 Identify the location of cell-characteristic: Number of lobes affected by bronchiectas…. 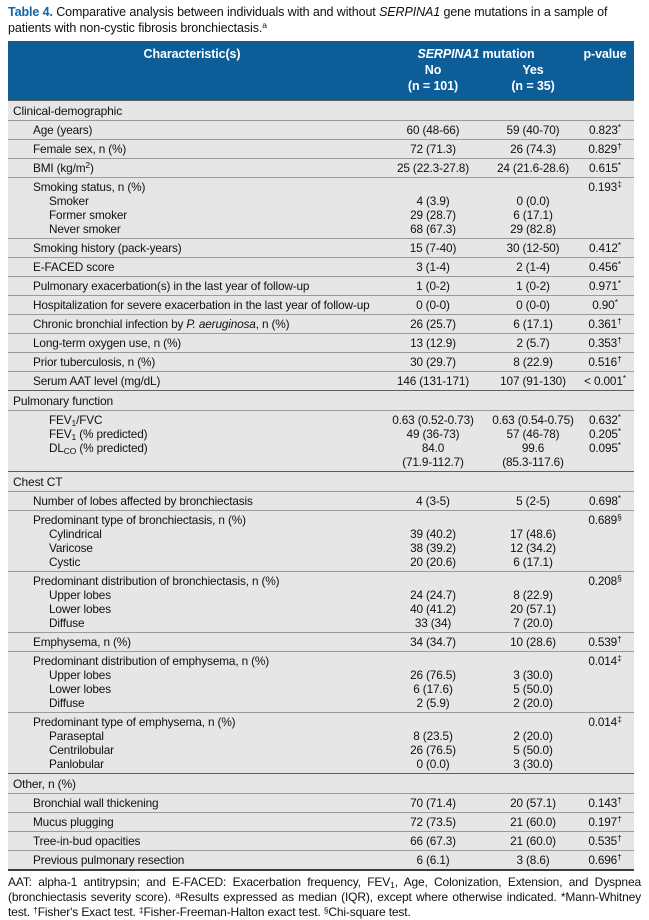
(143, 500).